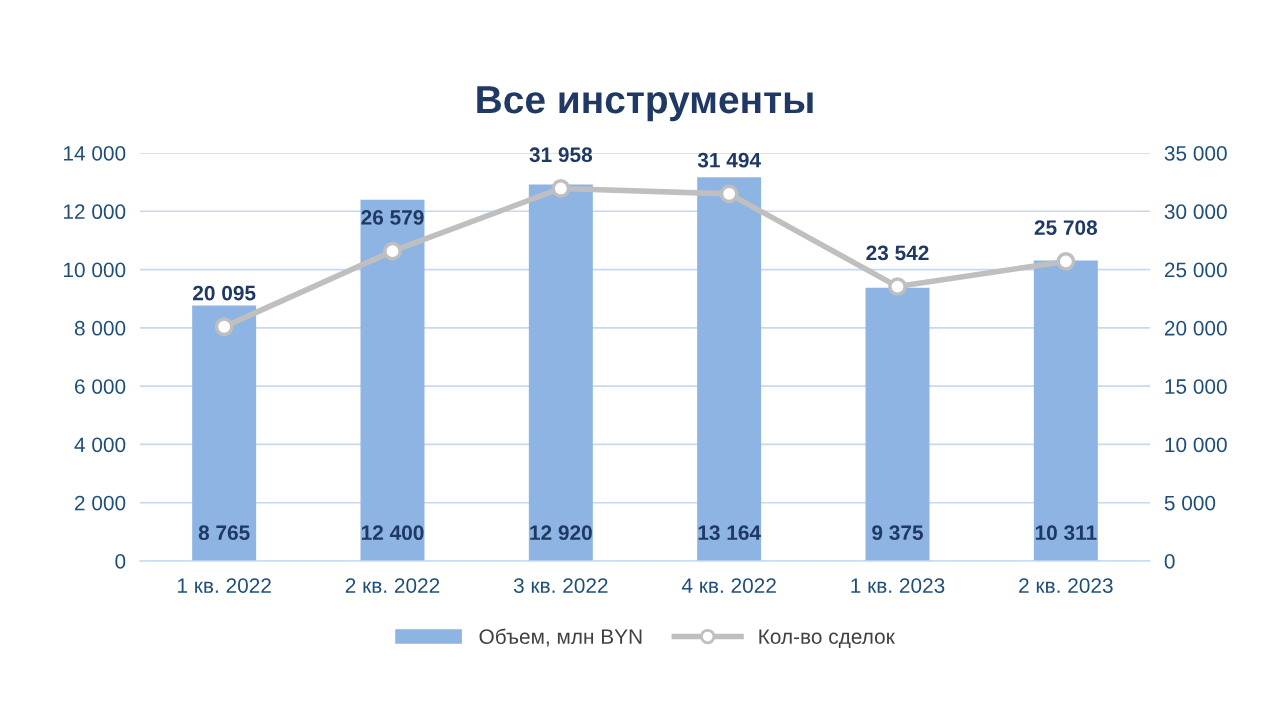 The image size is (1280, 720). What do you see at coordinates (224, 293) in the screenshot?
I see `data-label: 20 095` at bounding box center [224, 293].